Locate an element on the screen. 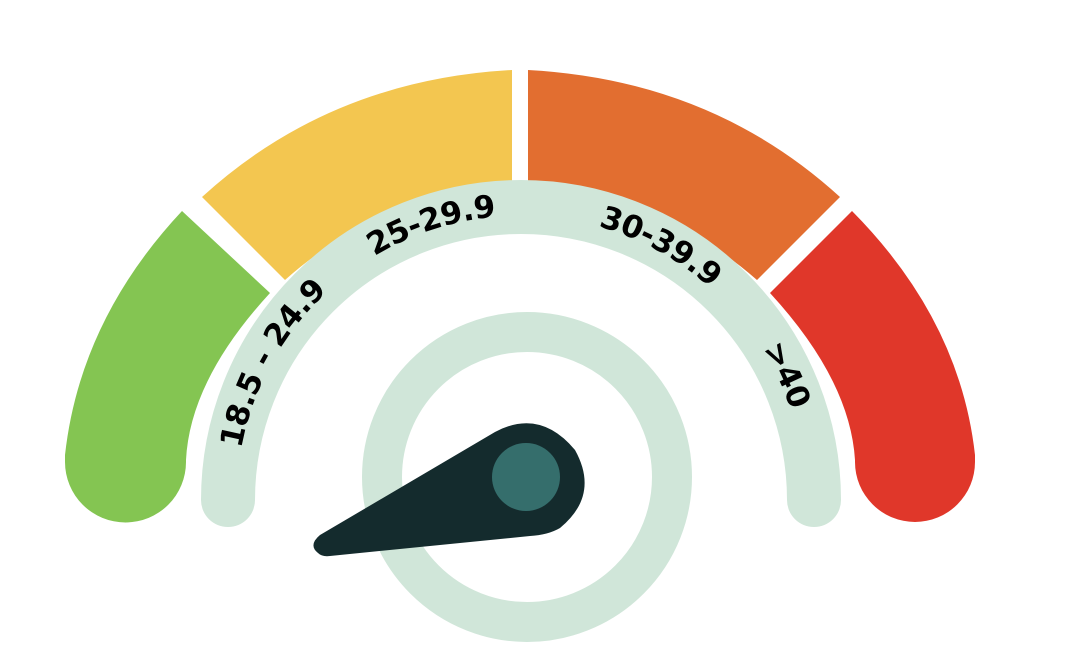 The height and width of the screenshot is (672, 1076). segment-severe-red is located at coordinates (872, 366).